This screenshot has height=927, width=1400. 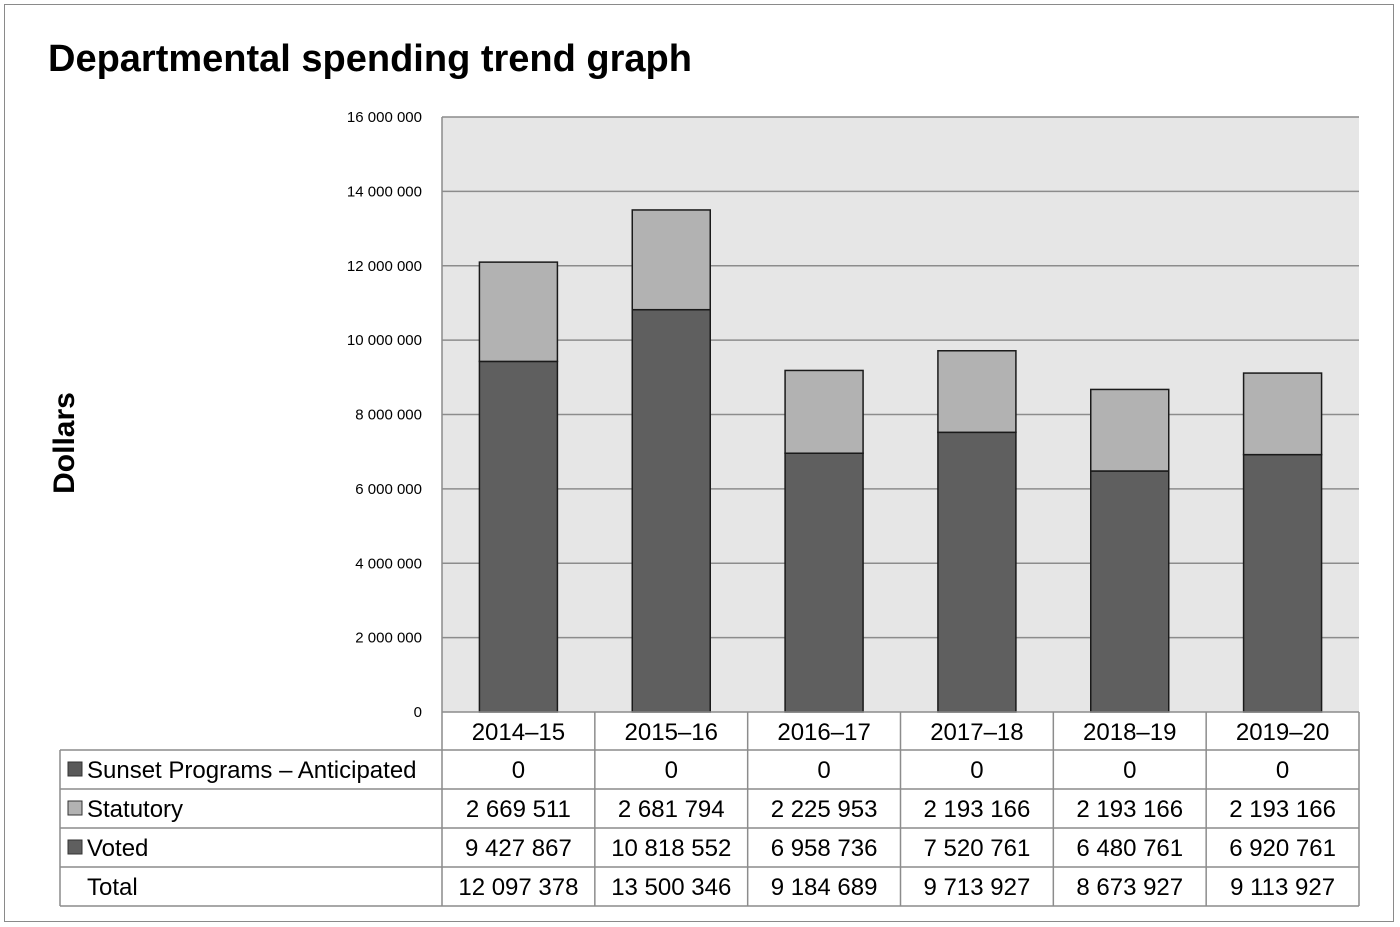 I want to click on total-value: 12 097 378, so click(x=518, y=887).